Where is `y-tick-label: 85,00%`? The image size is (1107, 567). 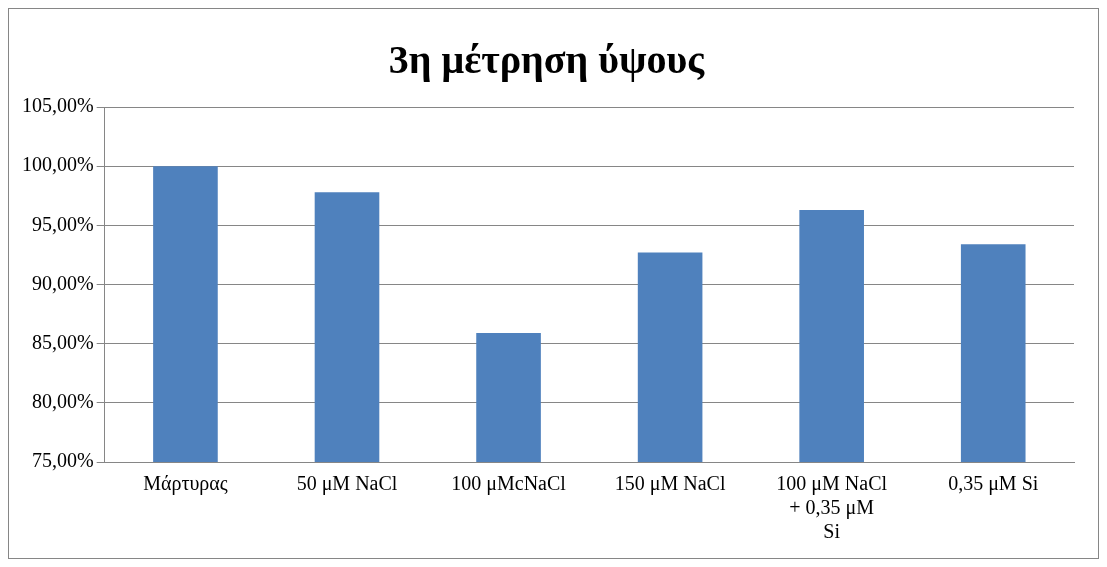
y-tick-label: 85,00% is located at coordinates (62, 341).